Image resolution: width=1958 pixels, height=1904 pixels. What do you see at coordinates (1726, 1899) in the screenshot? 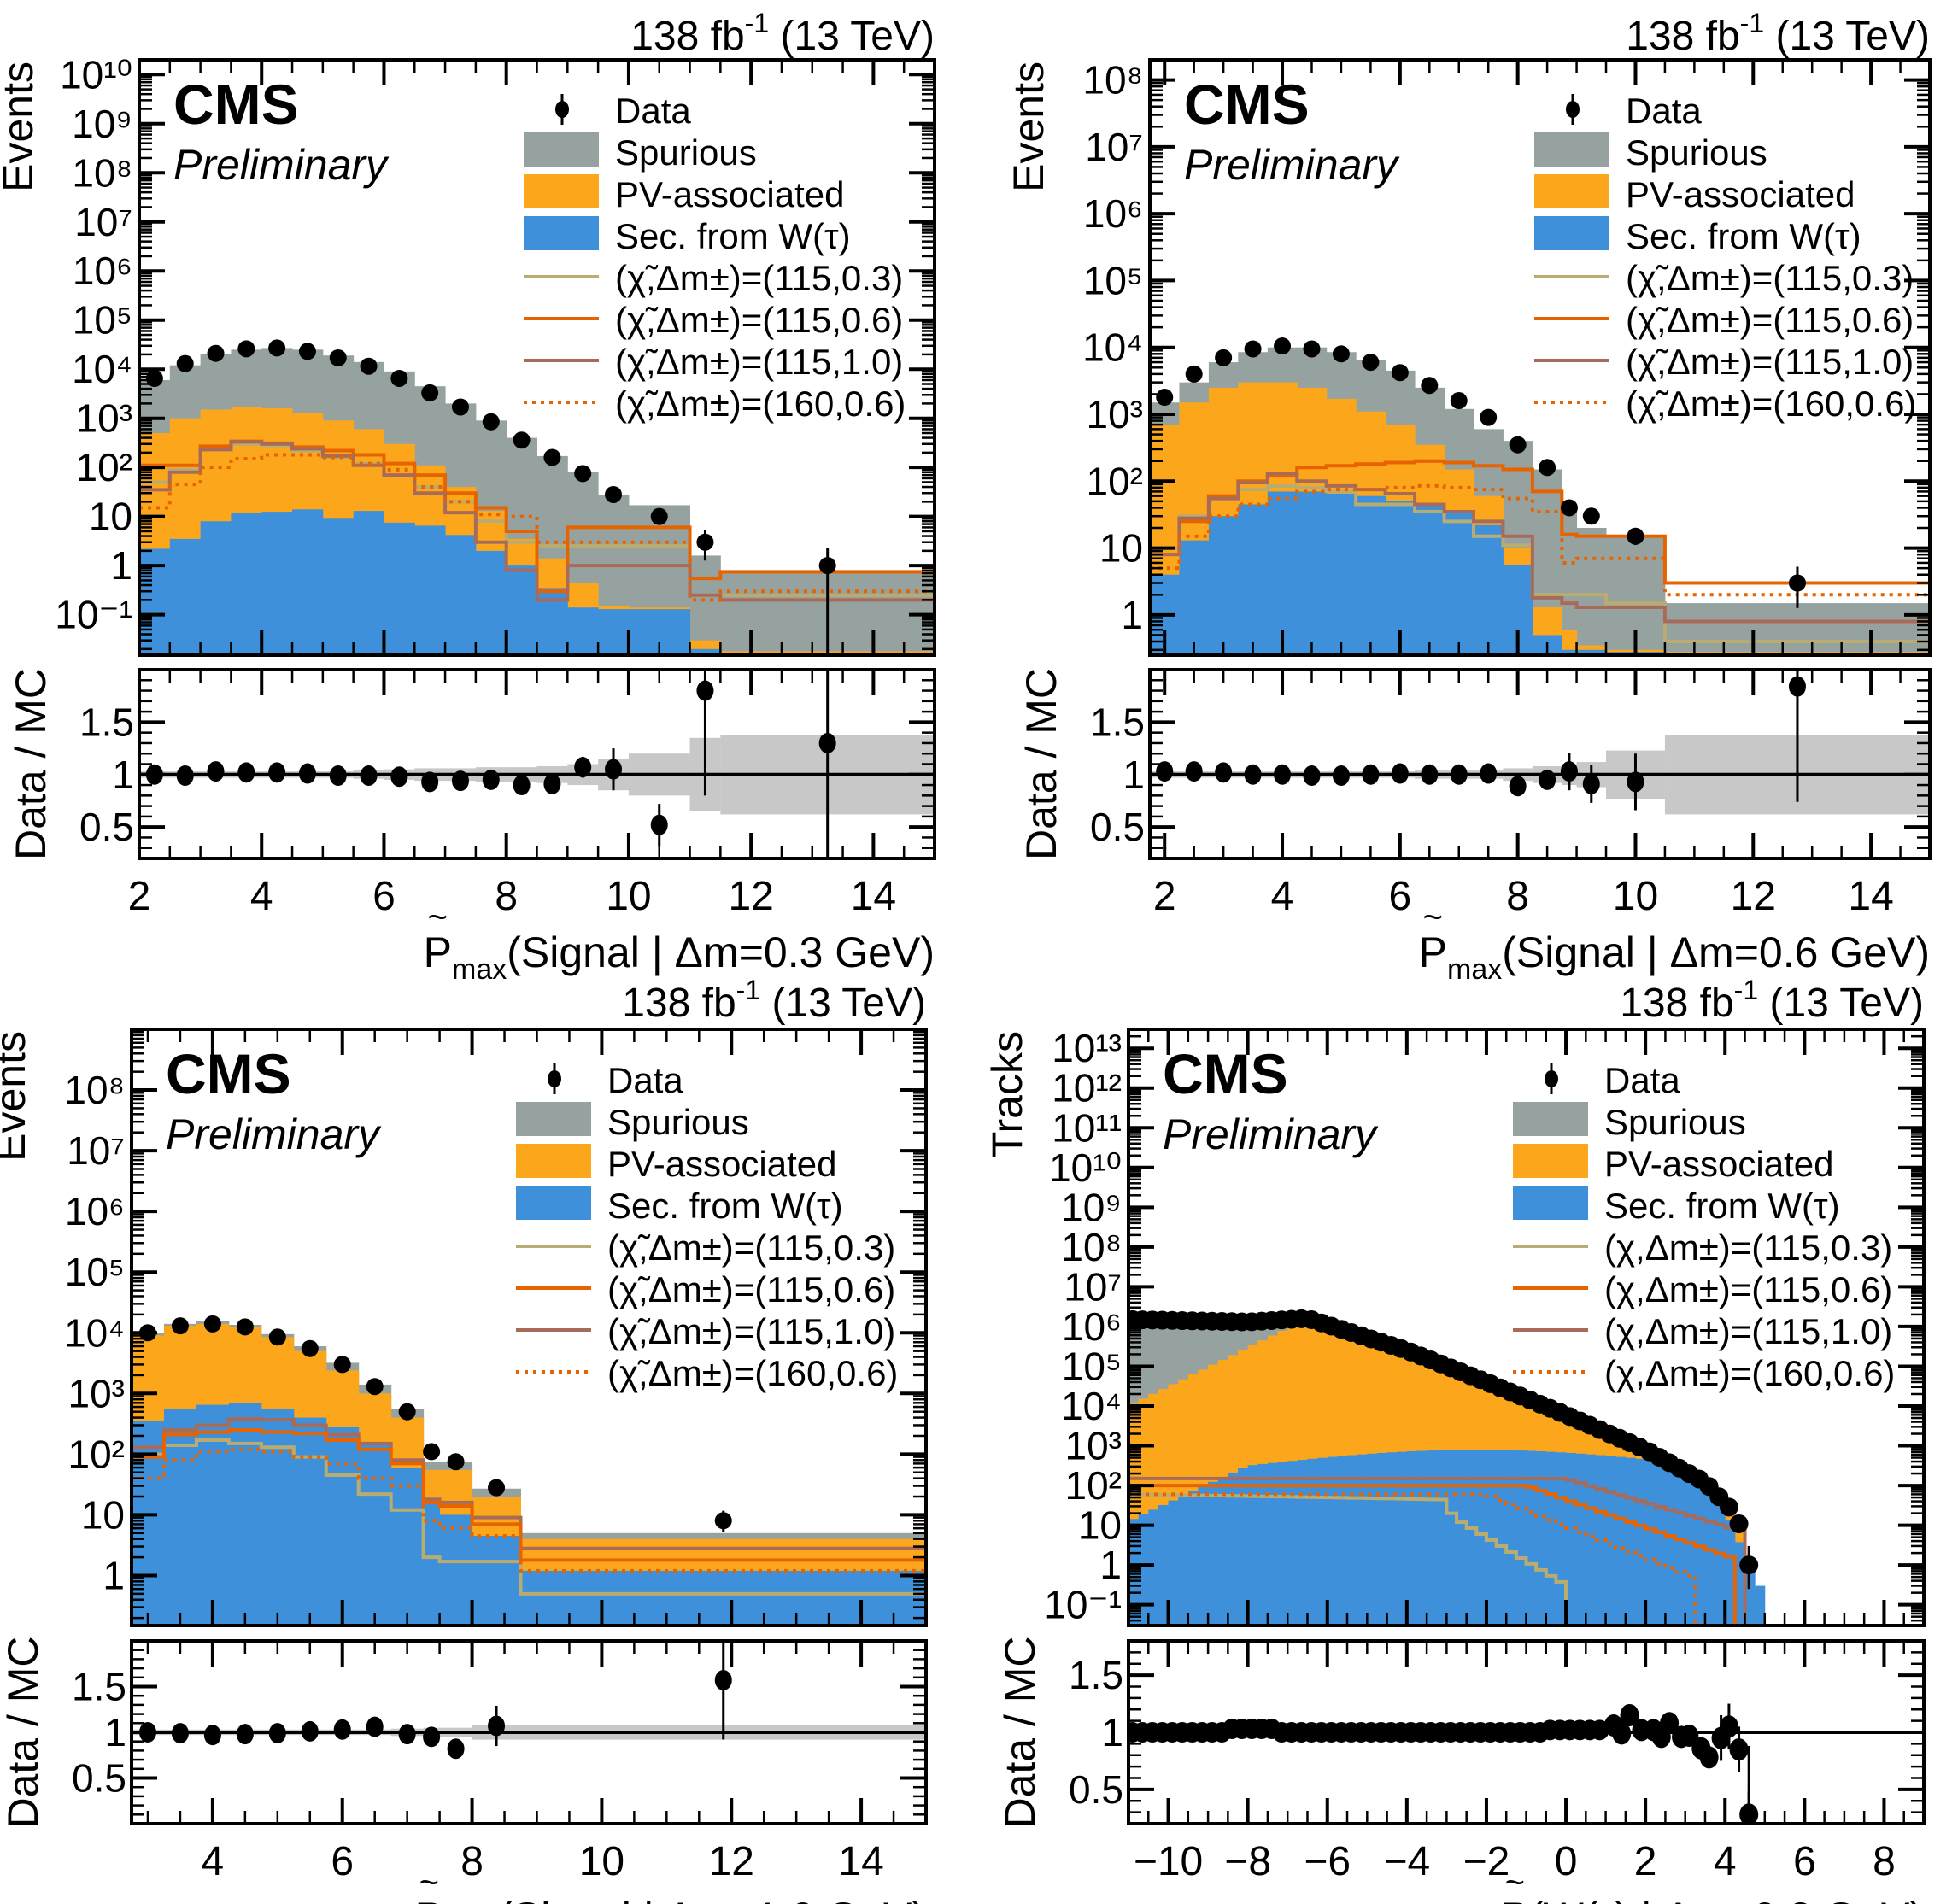
I see `x-axis-label-rest: (W(τ) | Δm=0.3 GeV)` at bounding box center [1726, 1899].